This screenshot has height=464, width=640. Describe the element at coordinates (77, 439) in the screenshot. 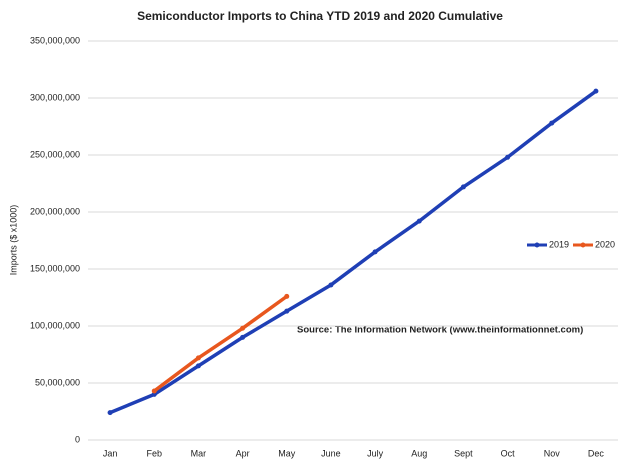

I see `y-tick-label: 0` at that location.